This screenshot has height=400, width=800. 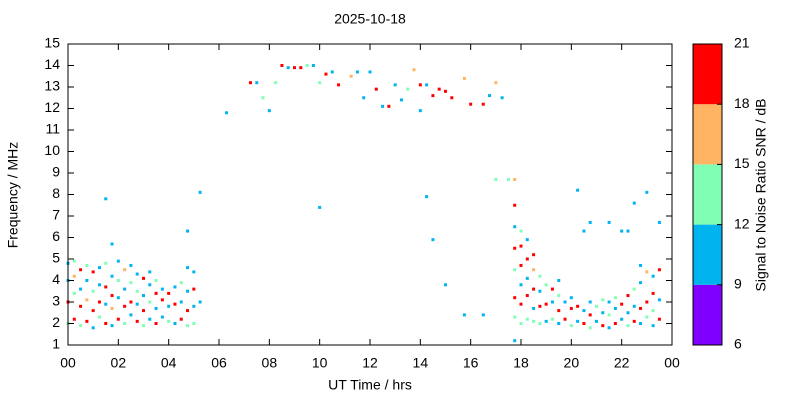 What do you see at coordinates (52, 86) in the screenshot?
I see `y-tick-label: 13` at bounding box center [52, 86].